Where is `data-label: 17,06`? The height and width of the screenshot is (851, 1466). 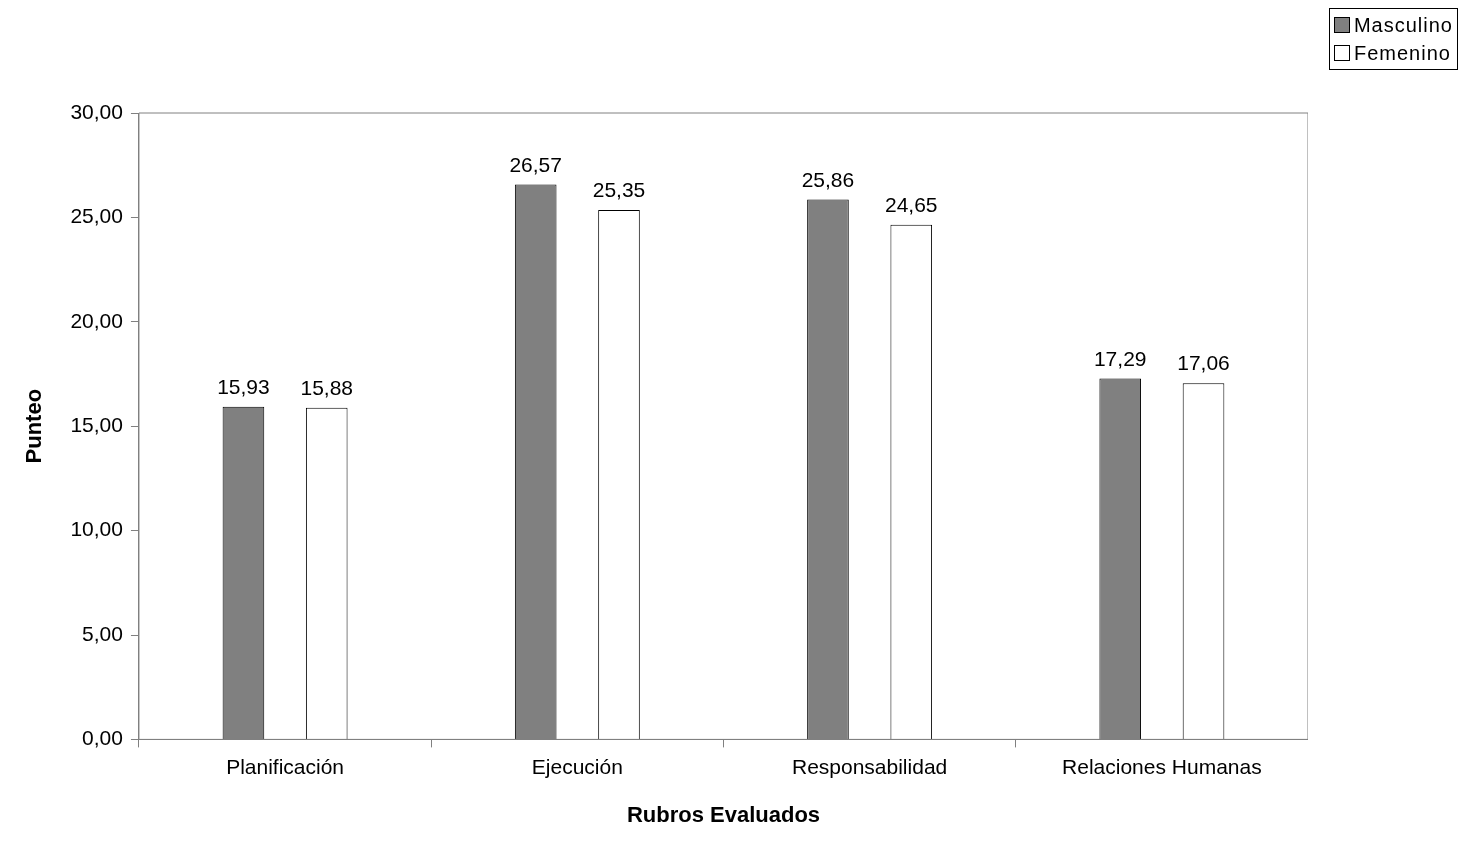 data-label: 17,06 is located at coordinates (1203, 363).